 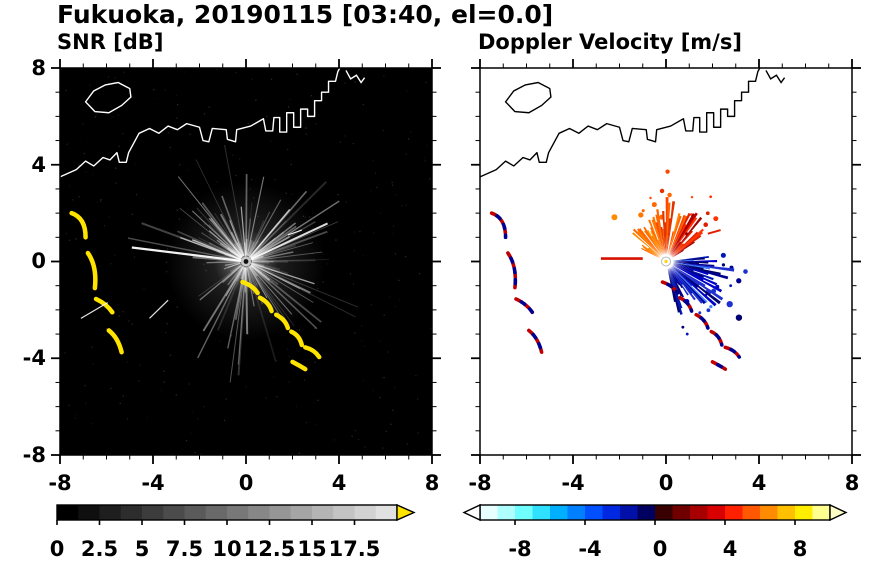 I want to click on velocity-colorbar-label: 8, so click(x=800, y=549).